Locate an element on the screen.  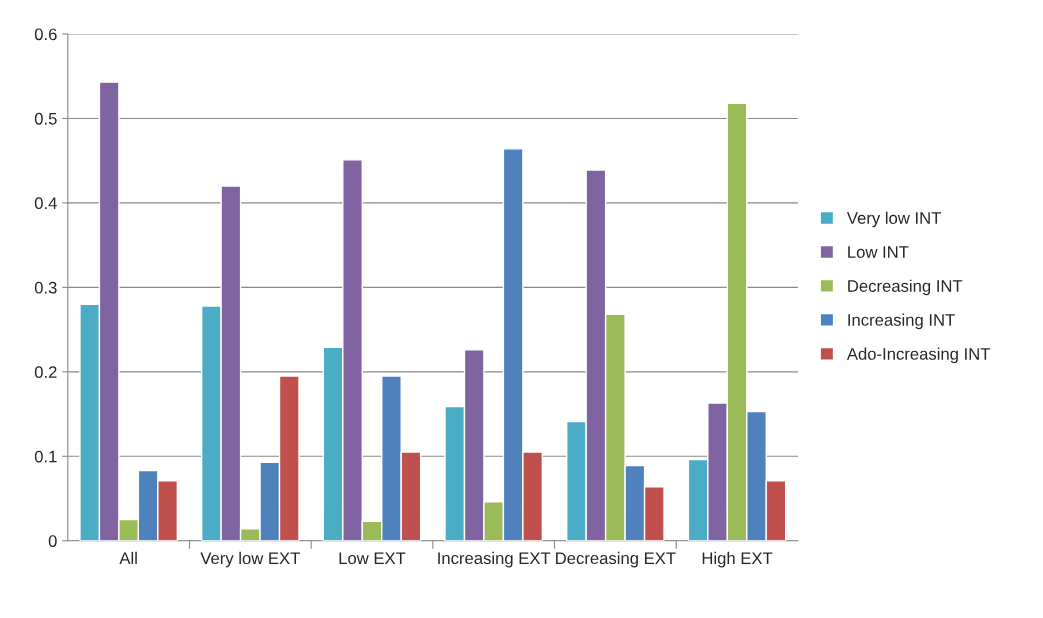
x-tick-label: Decreasing EXT is located at coordinates (616, 559).